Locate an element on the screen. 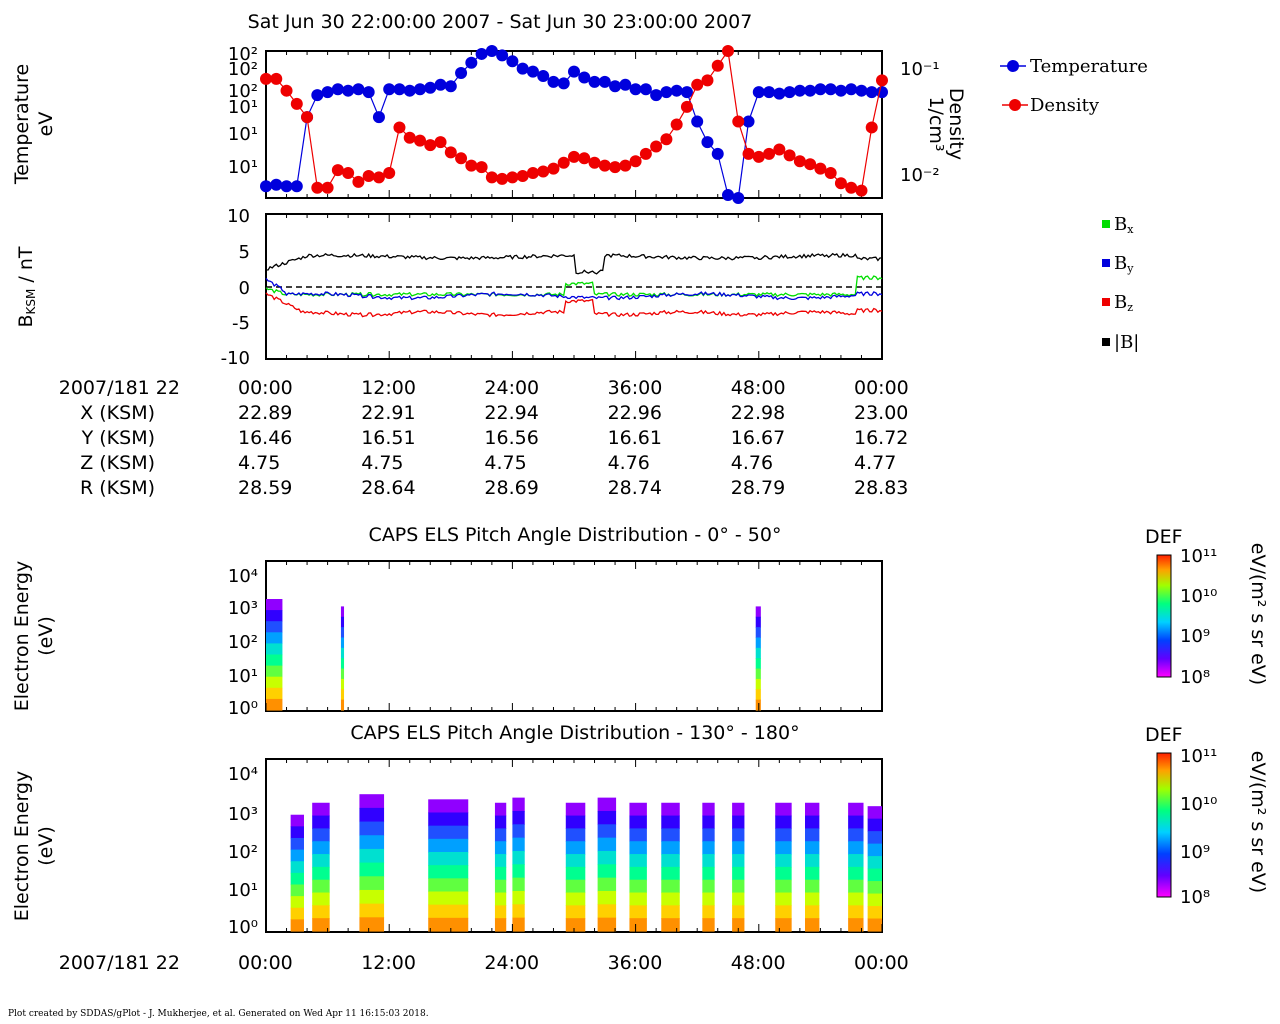  ephemeris-row-label: Z (KSM) is located at coordinates (117, 463).